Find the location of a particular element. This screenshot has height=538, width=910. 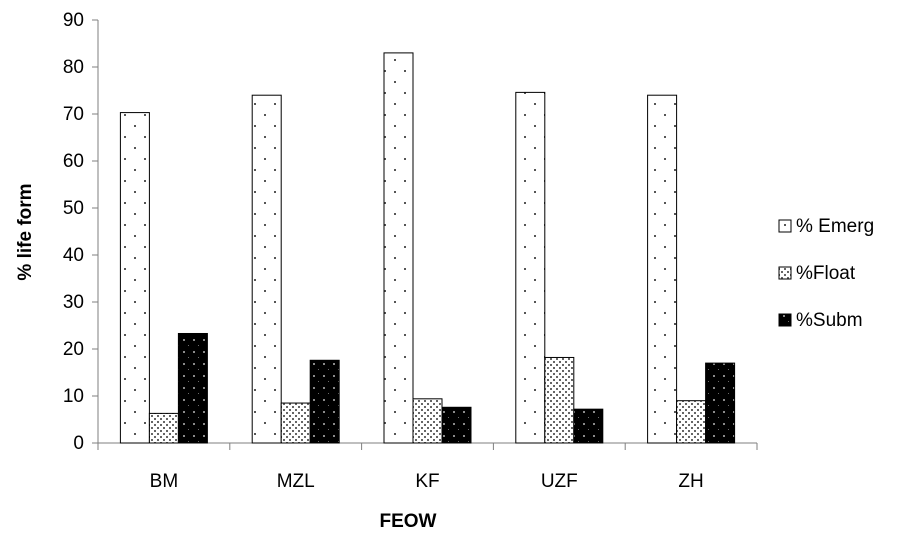

bar-dense-dots-uzf is located at coordinates (559, 400).